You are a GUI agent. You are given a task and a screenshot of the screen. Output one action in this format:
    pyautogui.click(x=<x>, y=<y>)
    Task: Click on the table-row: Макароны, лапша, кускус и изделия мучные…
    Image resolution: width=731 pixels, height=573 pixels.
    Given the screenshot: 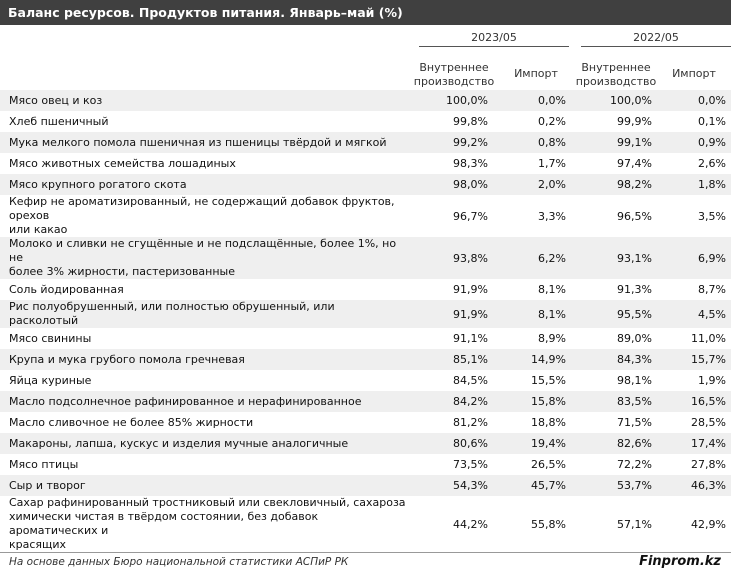 What is the action you would take?
    pyautogui.click(x=365, y=443)
    